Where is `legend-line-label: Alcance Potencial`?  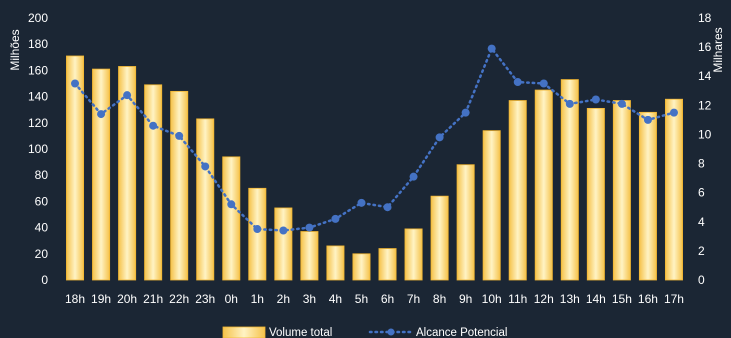 legend-line-label: Alcance Potencial is located at coordinates (461, 332).